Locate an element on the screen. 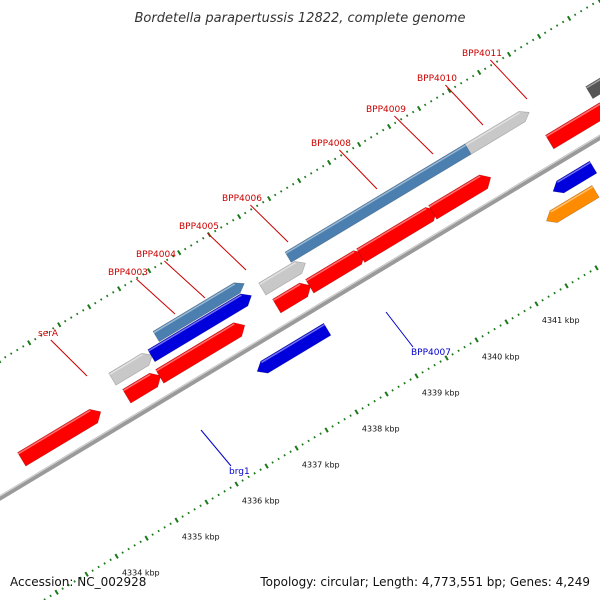 This screenshot has height=600, width=600. gene-label-top: BPP4009 is located at coordinates (386, 110).